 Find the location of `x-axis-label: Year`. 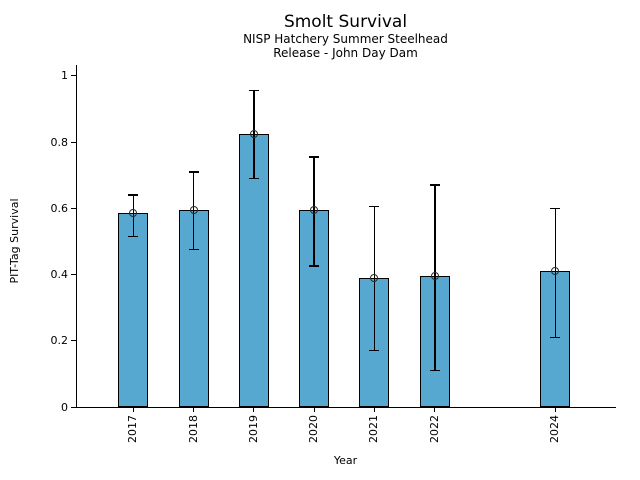

x-axis-label: Year is located at coordinates (345, 460).